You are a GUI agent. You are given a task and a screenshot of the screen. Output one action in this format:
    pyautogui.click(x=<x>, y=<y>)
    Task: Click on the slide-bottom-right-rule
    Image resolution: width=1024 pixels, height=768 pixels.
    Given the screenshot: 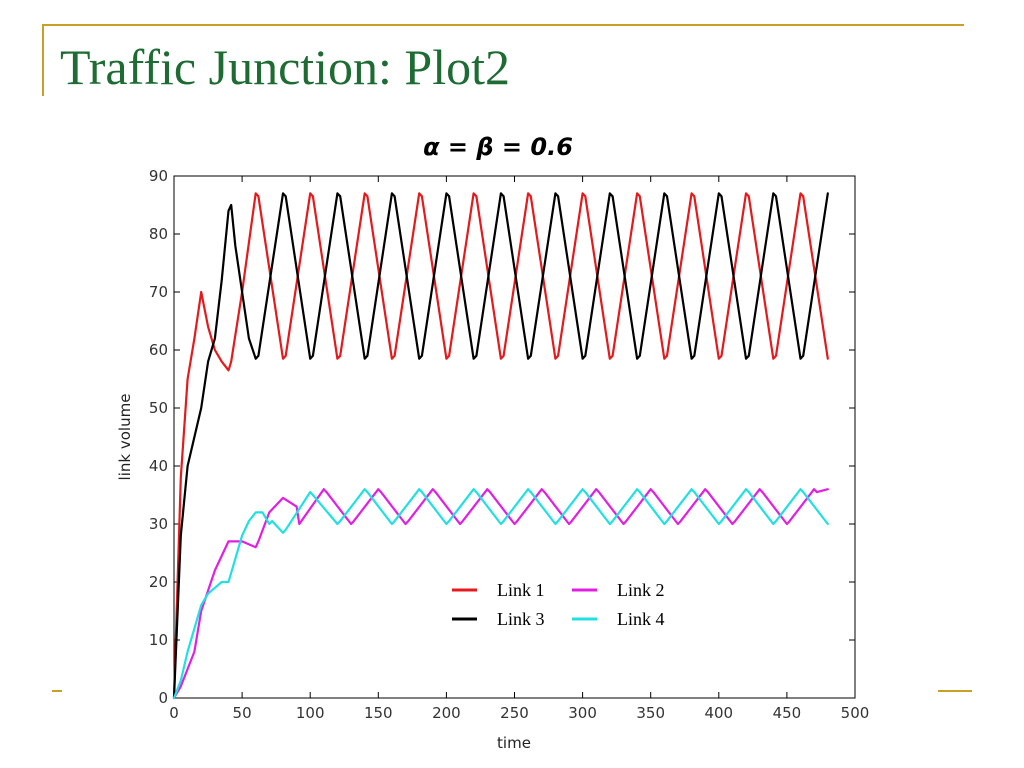 What is the action you would take?
    pyautogui.click(x=955, y=691)
    